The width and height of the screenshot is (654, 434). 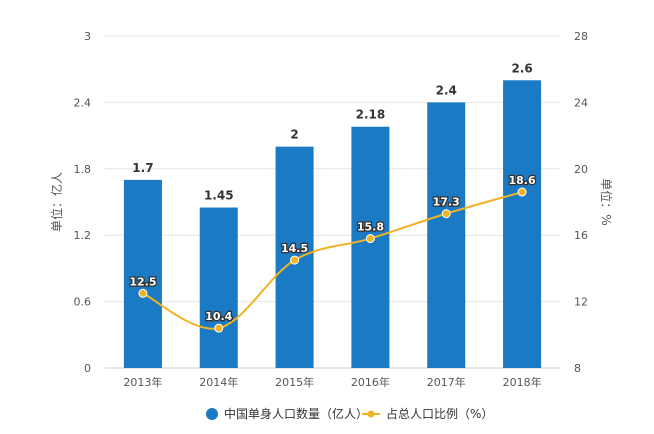 I want to click on legend: 中国单身人口数量（亿人） 占总人口比例（%）, so click(x=349, y=413).